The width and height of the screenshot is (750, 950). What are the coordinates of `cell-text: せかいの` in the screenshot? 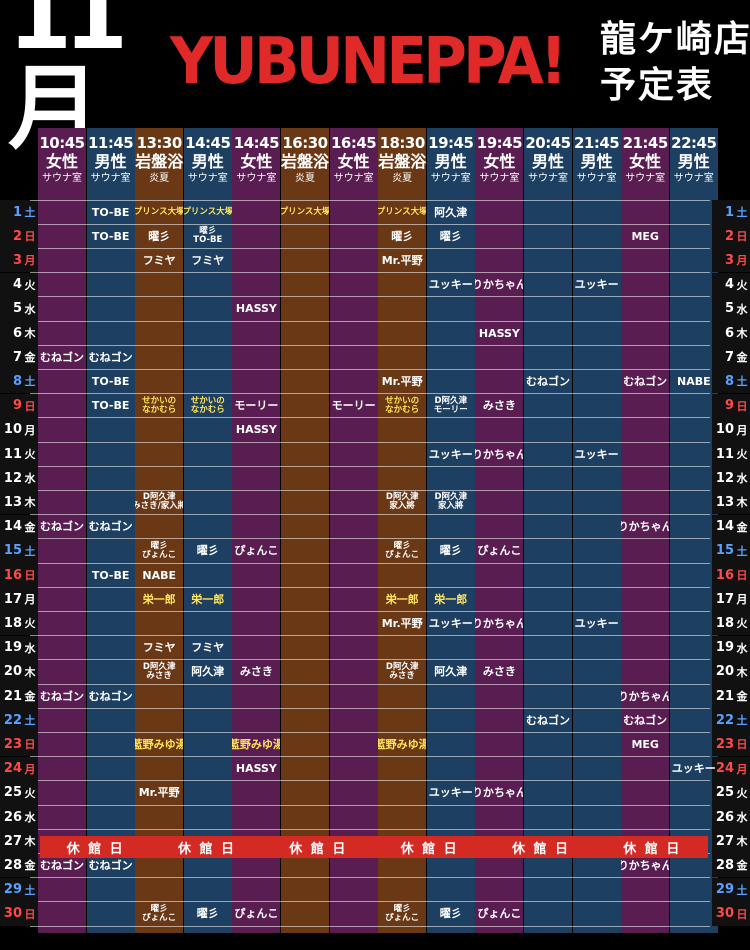 It's located at (207, 400).